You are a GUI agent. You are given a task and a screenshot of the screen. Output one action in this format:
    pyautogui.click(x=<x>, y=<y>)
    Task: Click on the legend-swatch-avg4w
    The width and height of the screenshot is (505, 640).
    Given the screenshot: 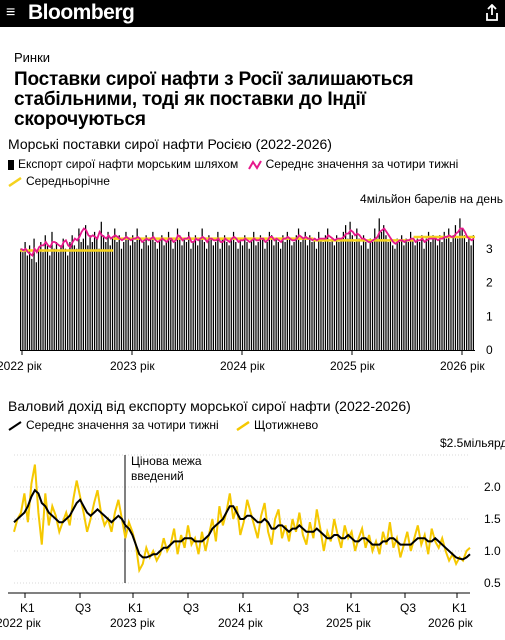 What is the action you would take?
    pyautogui.click(x=254, y=164)
    